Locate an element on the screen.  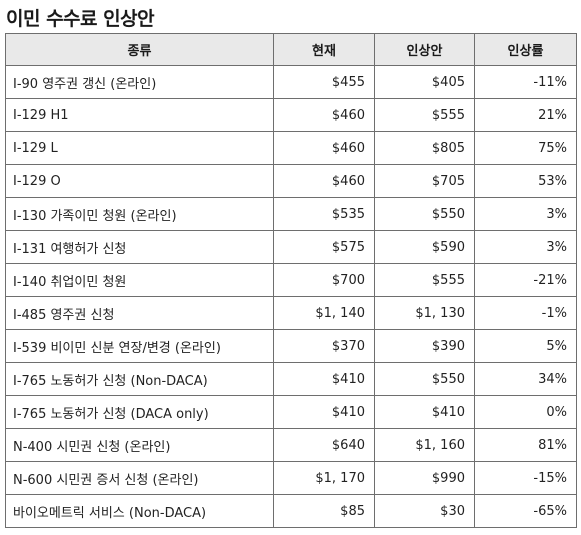
table-row: N-400 시민권 신청 (온라인) $640 $1, 160 81% is located at coordinates (291, 445).